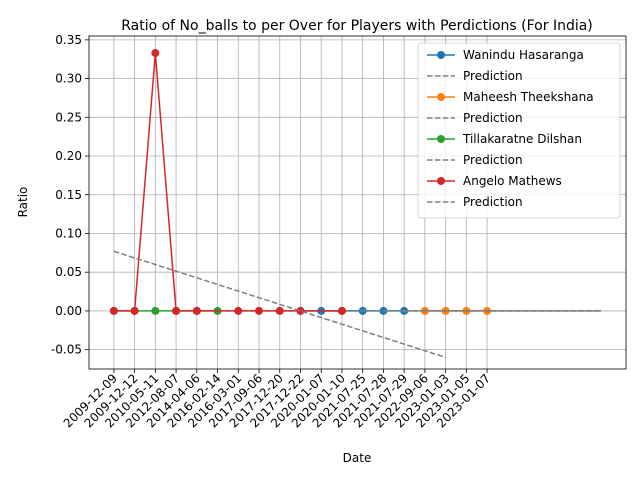 The image size is (640, 480). What do you see at coordinates (68, 311) in the screenshot?
I see `y-tick-label: 0.00` at bounding box center [68, 311].